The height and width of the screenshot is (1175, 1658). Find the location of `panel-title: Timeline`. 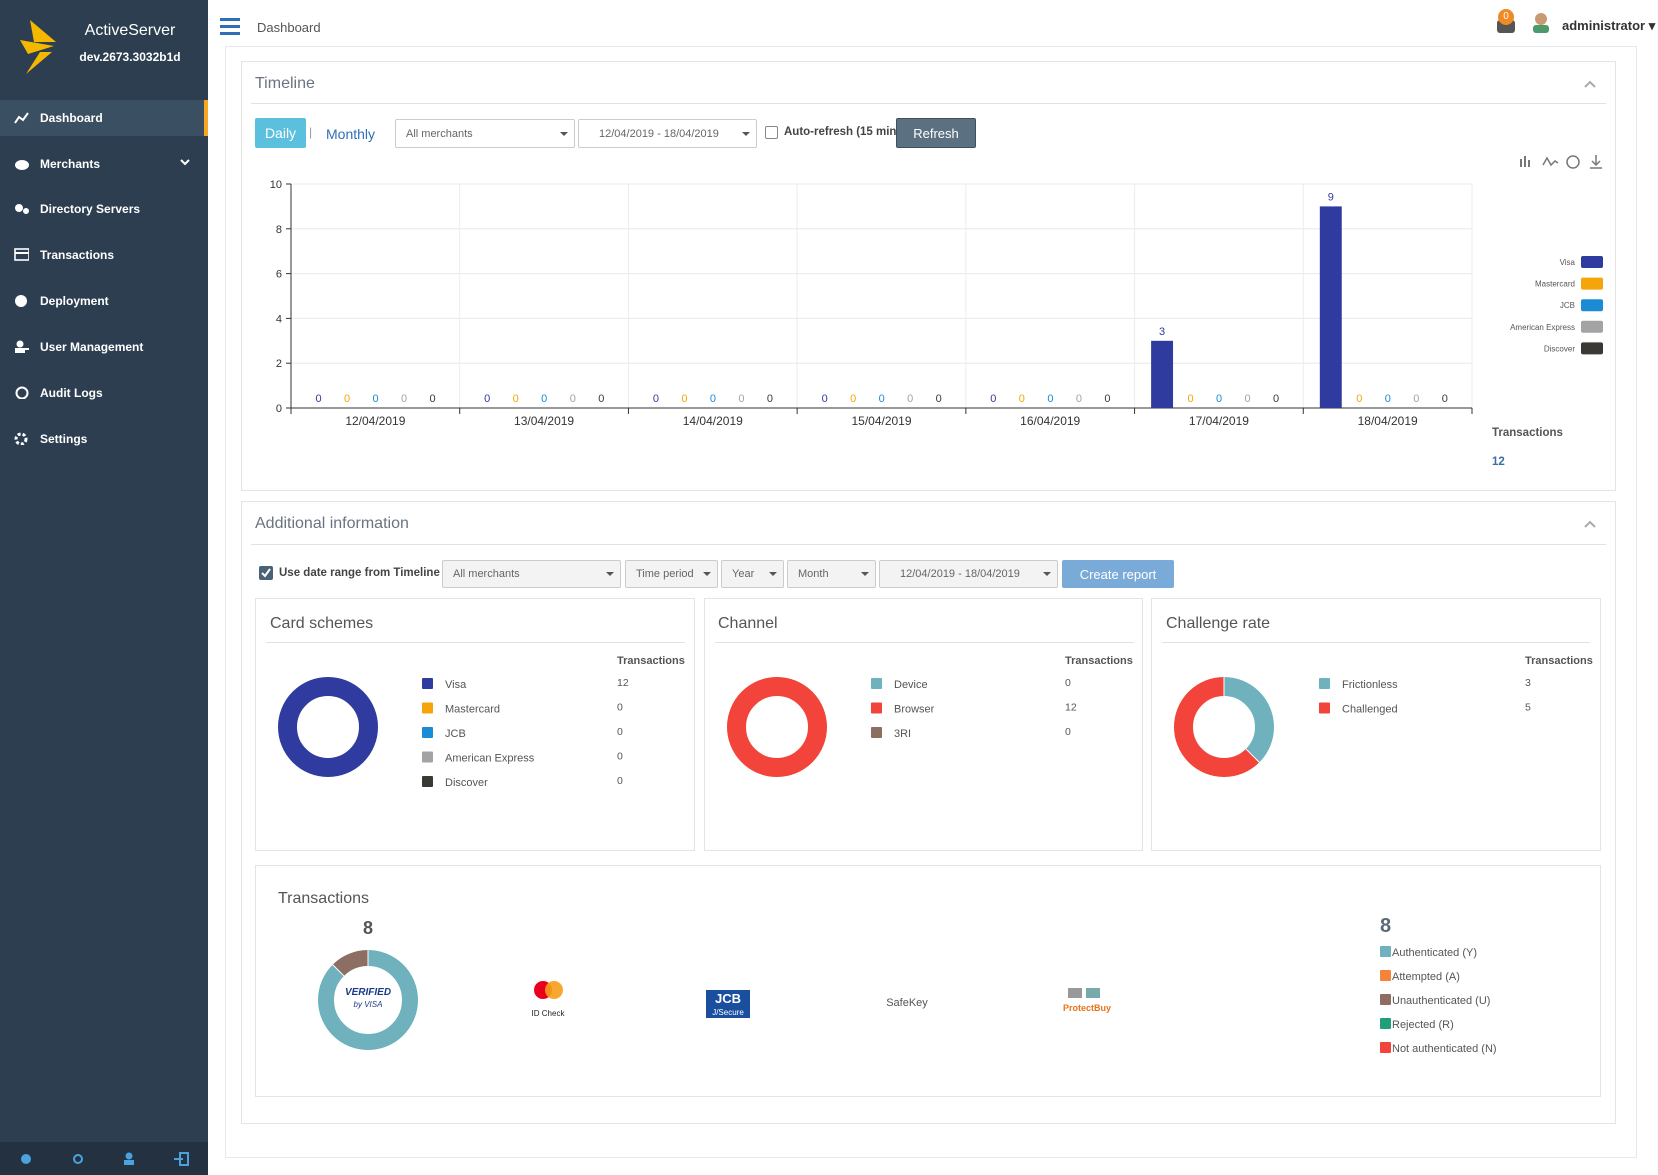

panel-title: Timeline is located at coordinates (285, 83).